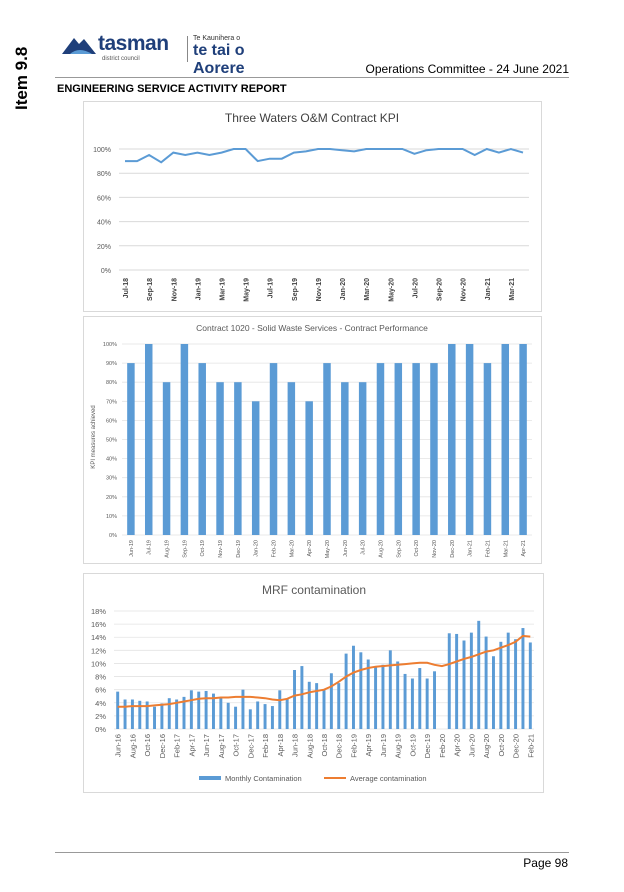 The image size is (624, 892). What do you see at coordinates (368, 745) in the screenshot?
I see `chart3-xtick-label: Apr-19` at bounding box center [368, 745].